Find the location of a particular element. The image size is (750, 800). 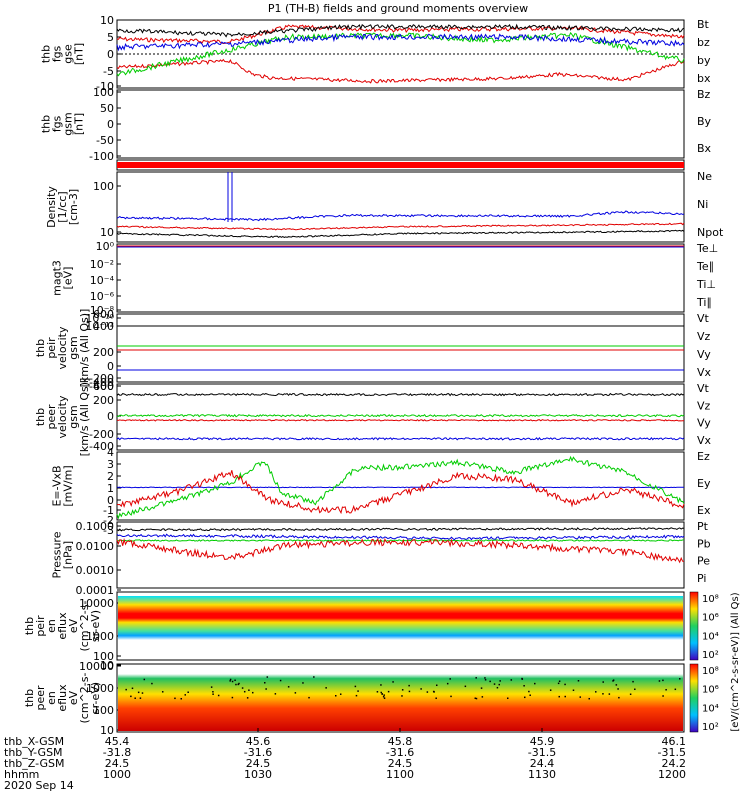

series-pb is located at coordinates (400, 550).